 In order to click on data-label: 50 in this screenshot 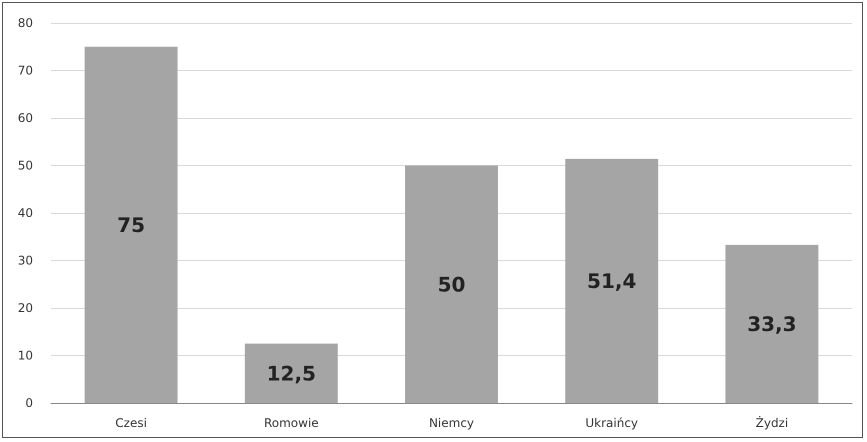, I will do `click(452, 284)`.